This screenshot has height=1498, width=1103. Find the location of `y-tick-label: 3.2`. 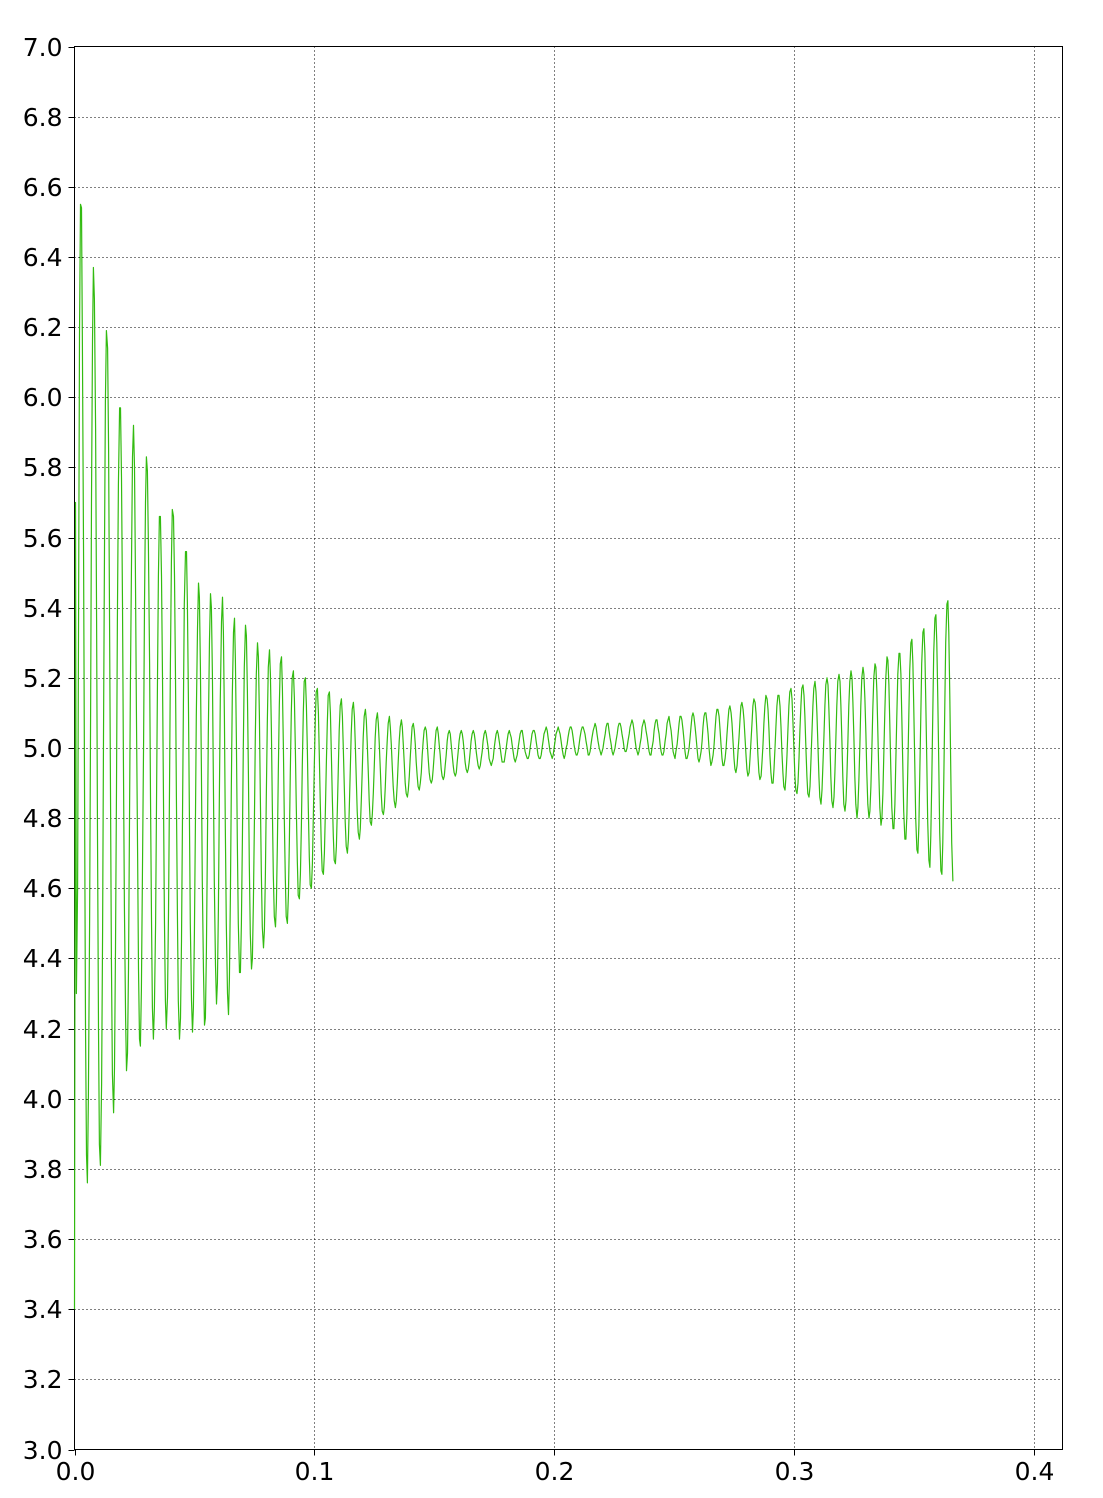

y-tick-label: 3.2 is located at coordinates (43, 1379).